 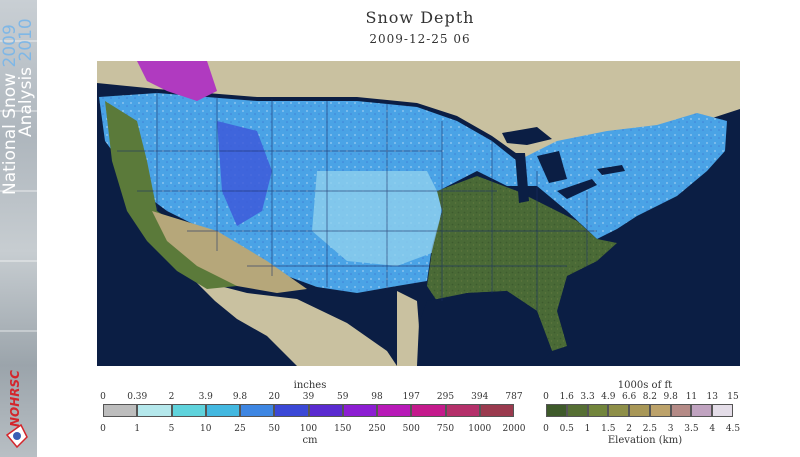 I want to click on elevation_legend-tick-top: 9.8, so click(x=670, y=397).